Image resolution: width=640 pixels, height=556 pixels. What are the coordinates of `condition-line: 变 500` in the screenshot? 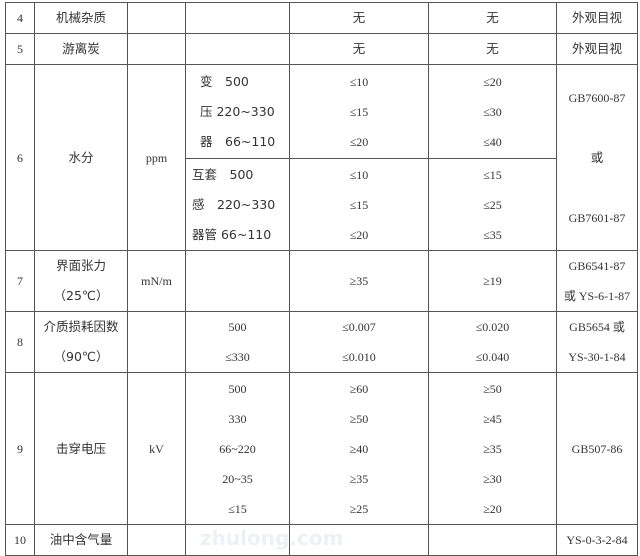 It's located at (224, 81).